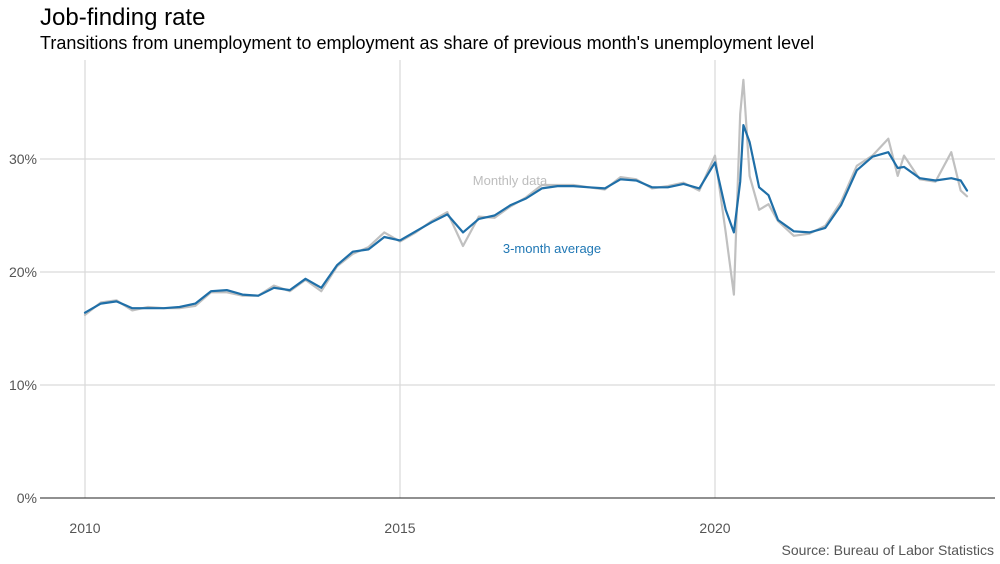  Describe the element at coordinates (23, 385) in the screenshot. I see `y-tick-label: 10%` at that location.